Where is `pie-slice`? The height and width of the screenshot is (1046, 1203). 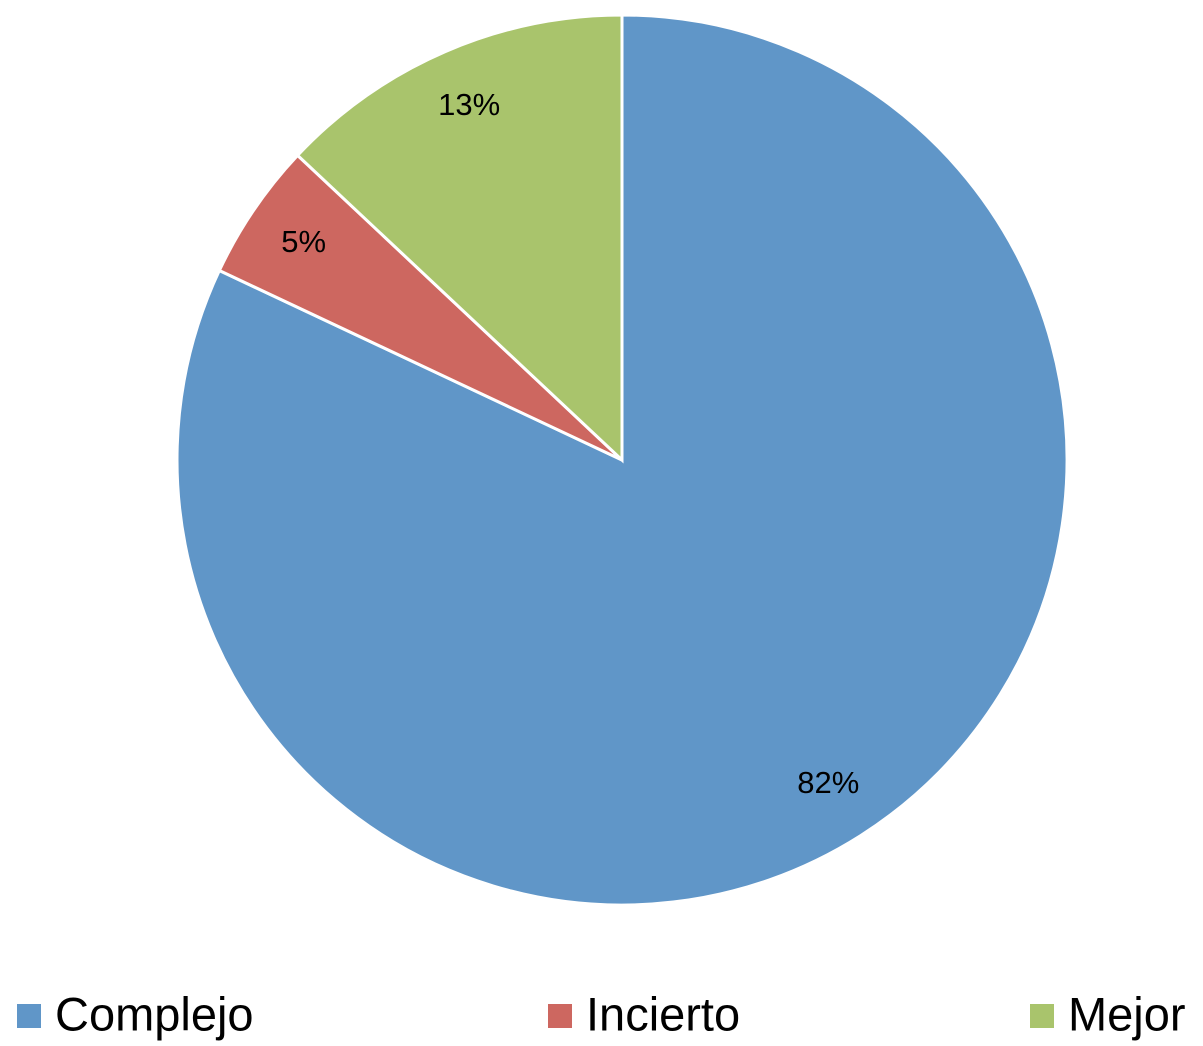 pie-slice is located at coordinates (459, 238).